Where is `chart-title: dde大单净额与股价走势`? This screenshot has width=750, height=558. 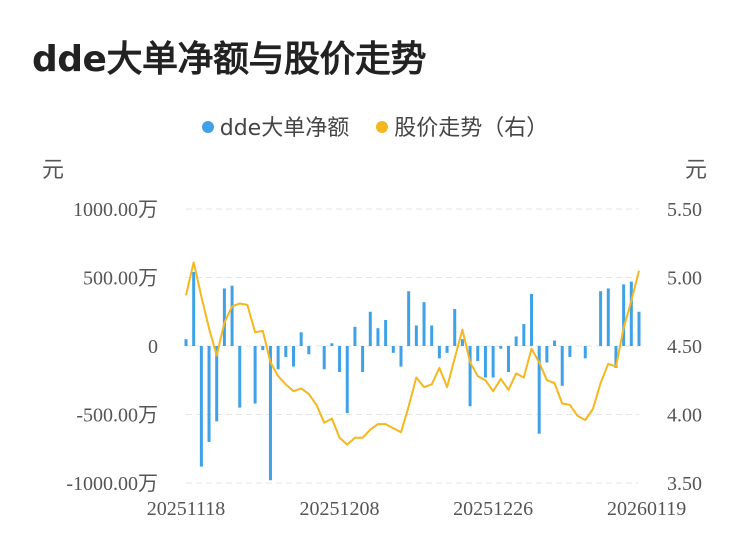
chart-title: dde大单净额与股价走势 is located at coordinates (229, 59).